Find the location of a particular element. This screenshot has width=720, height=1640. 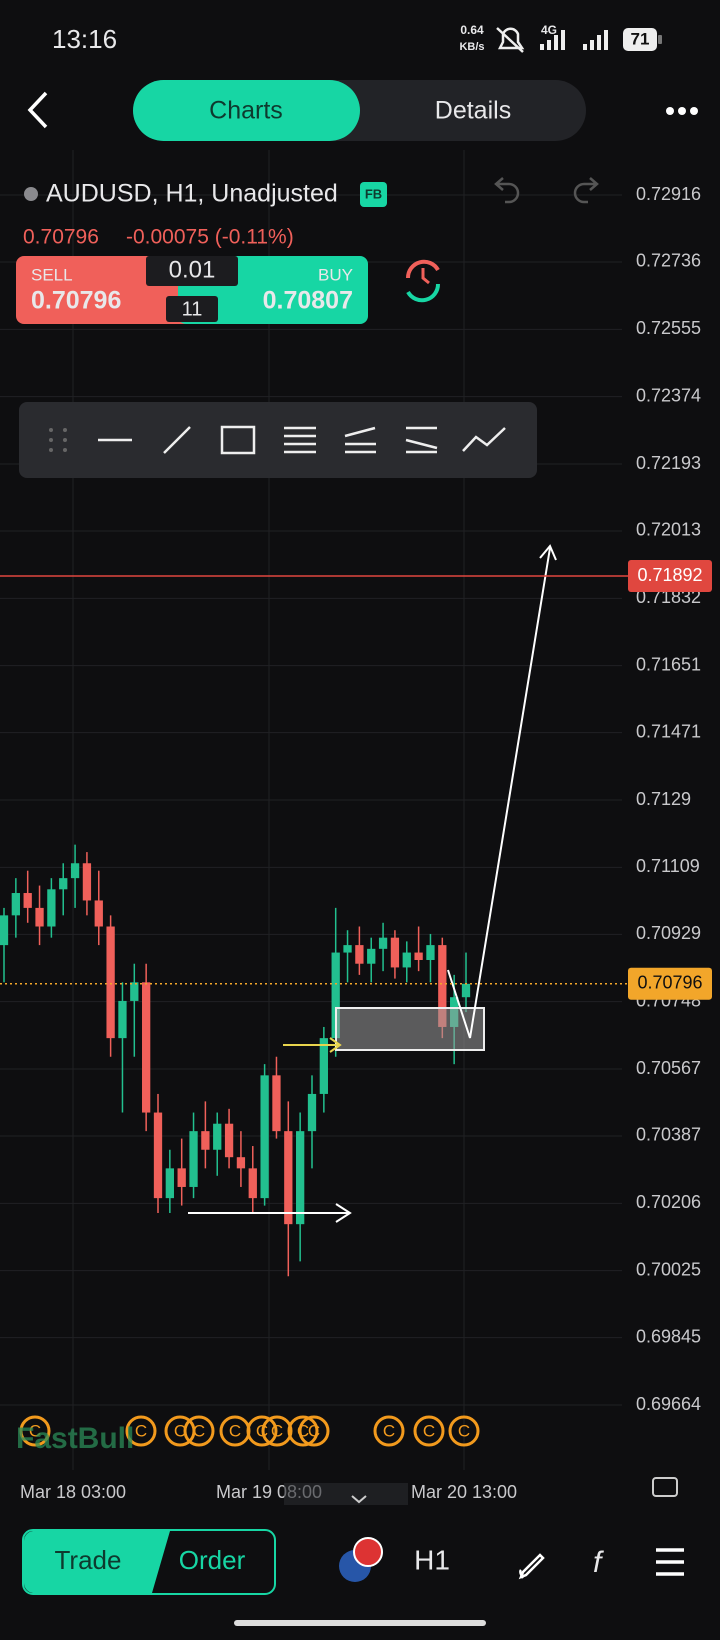

price-label: 0.69845 is located at coordinates (668, 1336).